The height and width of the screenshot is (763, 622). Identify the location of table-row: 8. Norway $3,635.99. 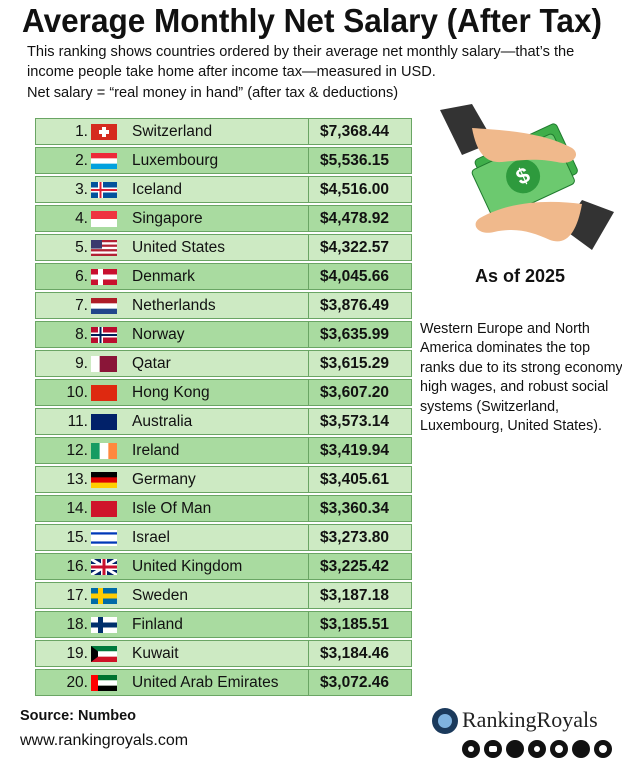
(223, 334).